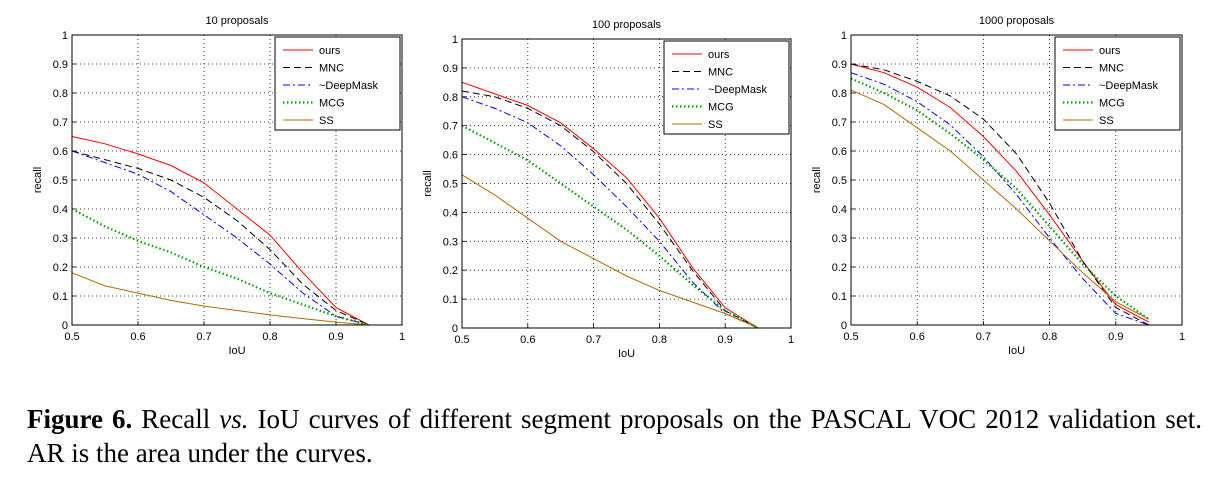 This screenshot has width=1224, height=487. What do you see at coordinates (176, 419) in the screenshot?
I see `caption-text-1: Recall` at bounding box center [176, 419].